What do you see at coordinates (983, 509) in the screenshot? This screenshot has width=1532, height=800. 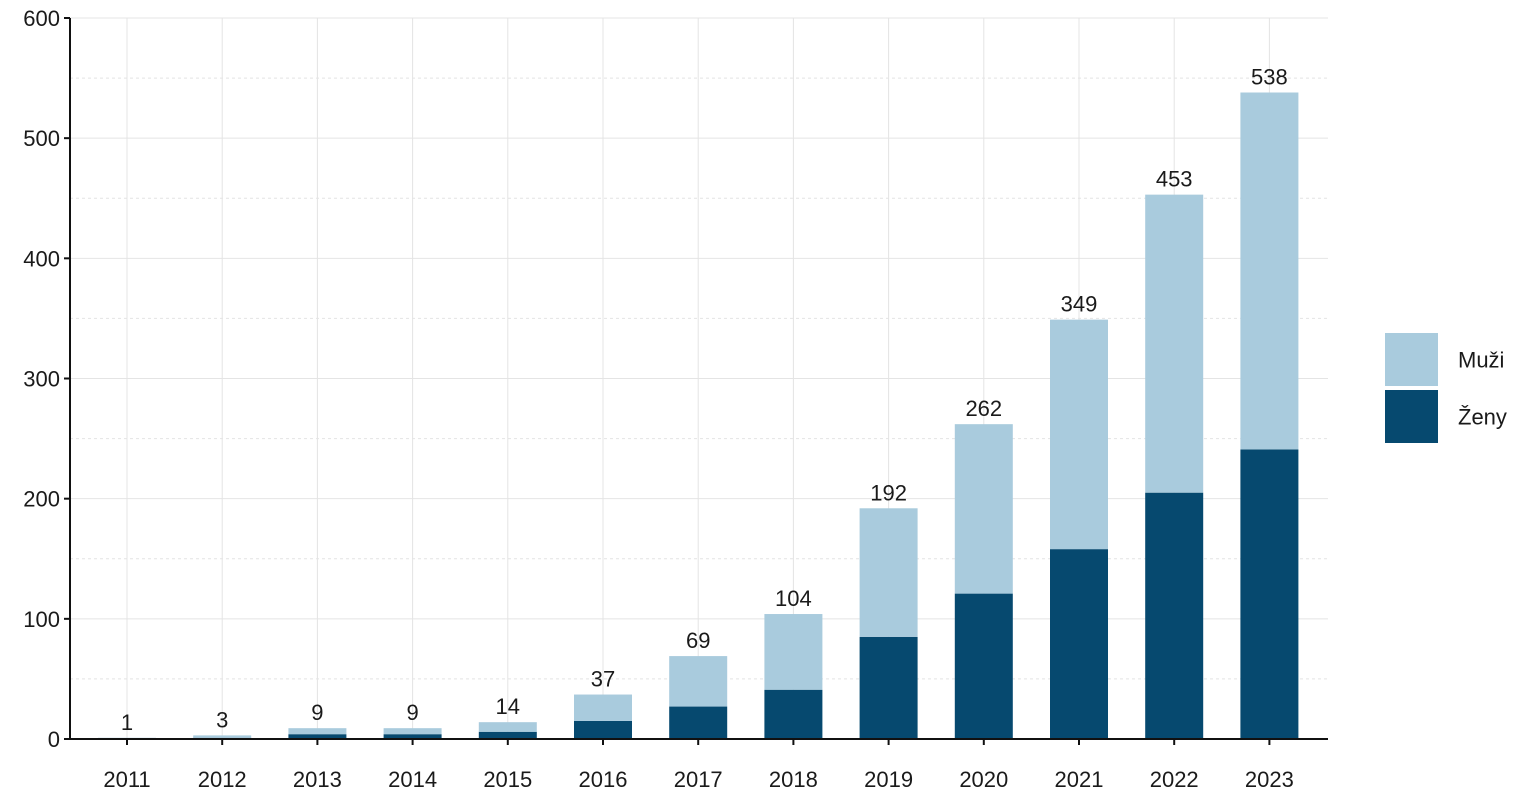 I see `bar-segment-mui-2020` at bounding box center [983, 509].